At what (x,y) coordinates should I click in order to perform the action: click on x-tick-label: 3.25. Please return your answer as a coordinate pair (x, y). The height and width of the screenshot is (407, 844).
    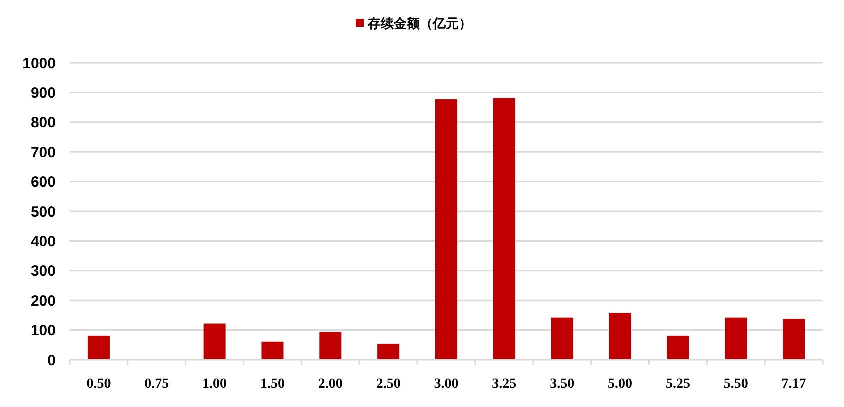
    Looking at the image, I should click on (504, 384).